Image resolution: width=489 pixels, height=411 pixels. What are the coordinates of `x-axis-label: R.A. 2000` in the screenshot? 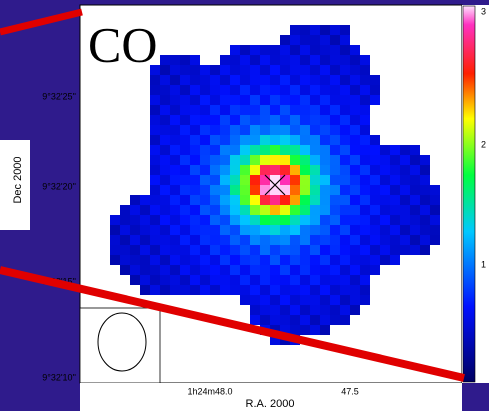 It's located at (270, 404).